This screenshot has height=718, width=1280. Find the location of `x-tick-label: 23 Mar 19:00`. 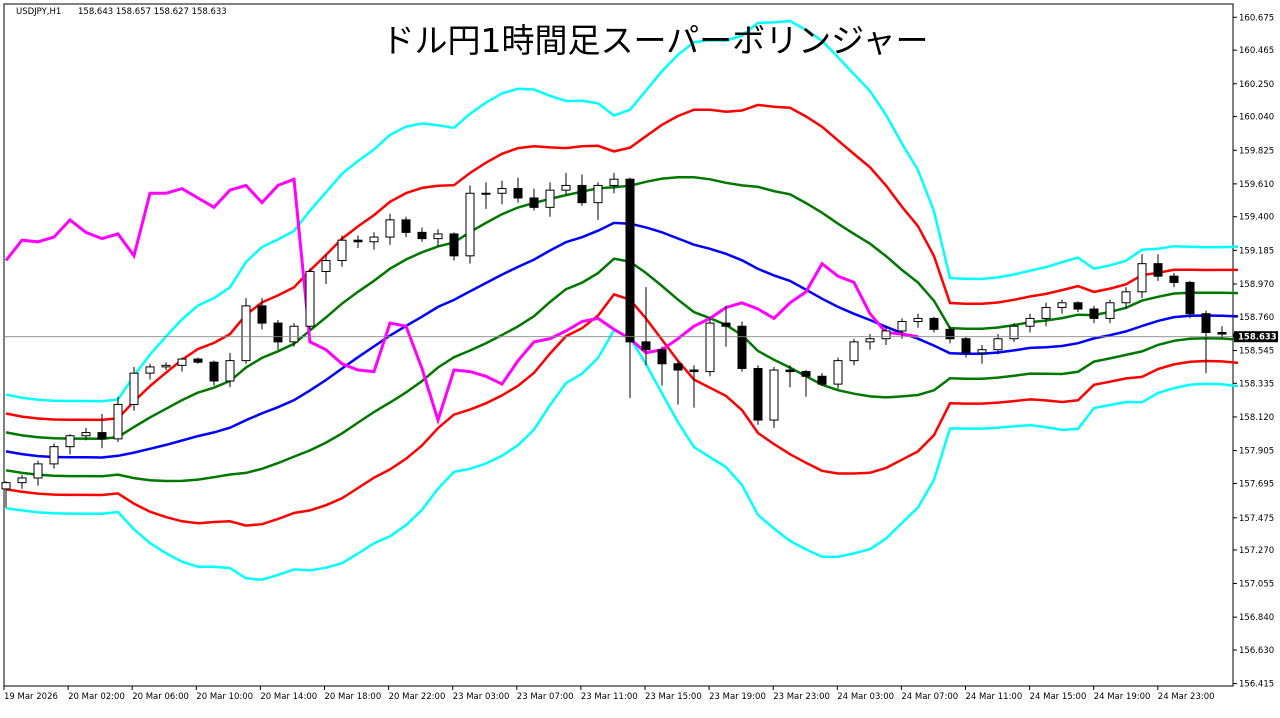

x-tick-label: 23 Mar 19:00 is located at coordinates (737, 697).